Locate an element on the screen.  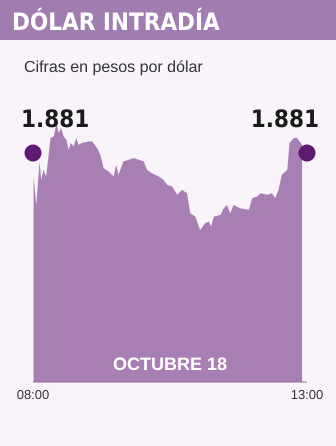
x-tick-label: 08:00 is located at coordinates (33, 394).